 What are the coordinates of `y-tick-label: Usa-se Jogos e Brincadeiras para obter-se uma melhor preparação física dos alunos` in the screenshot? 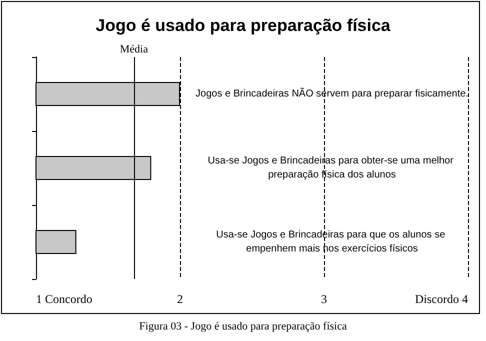 It's located at (332, 168).